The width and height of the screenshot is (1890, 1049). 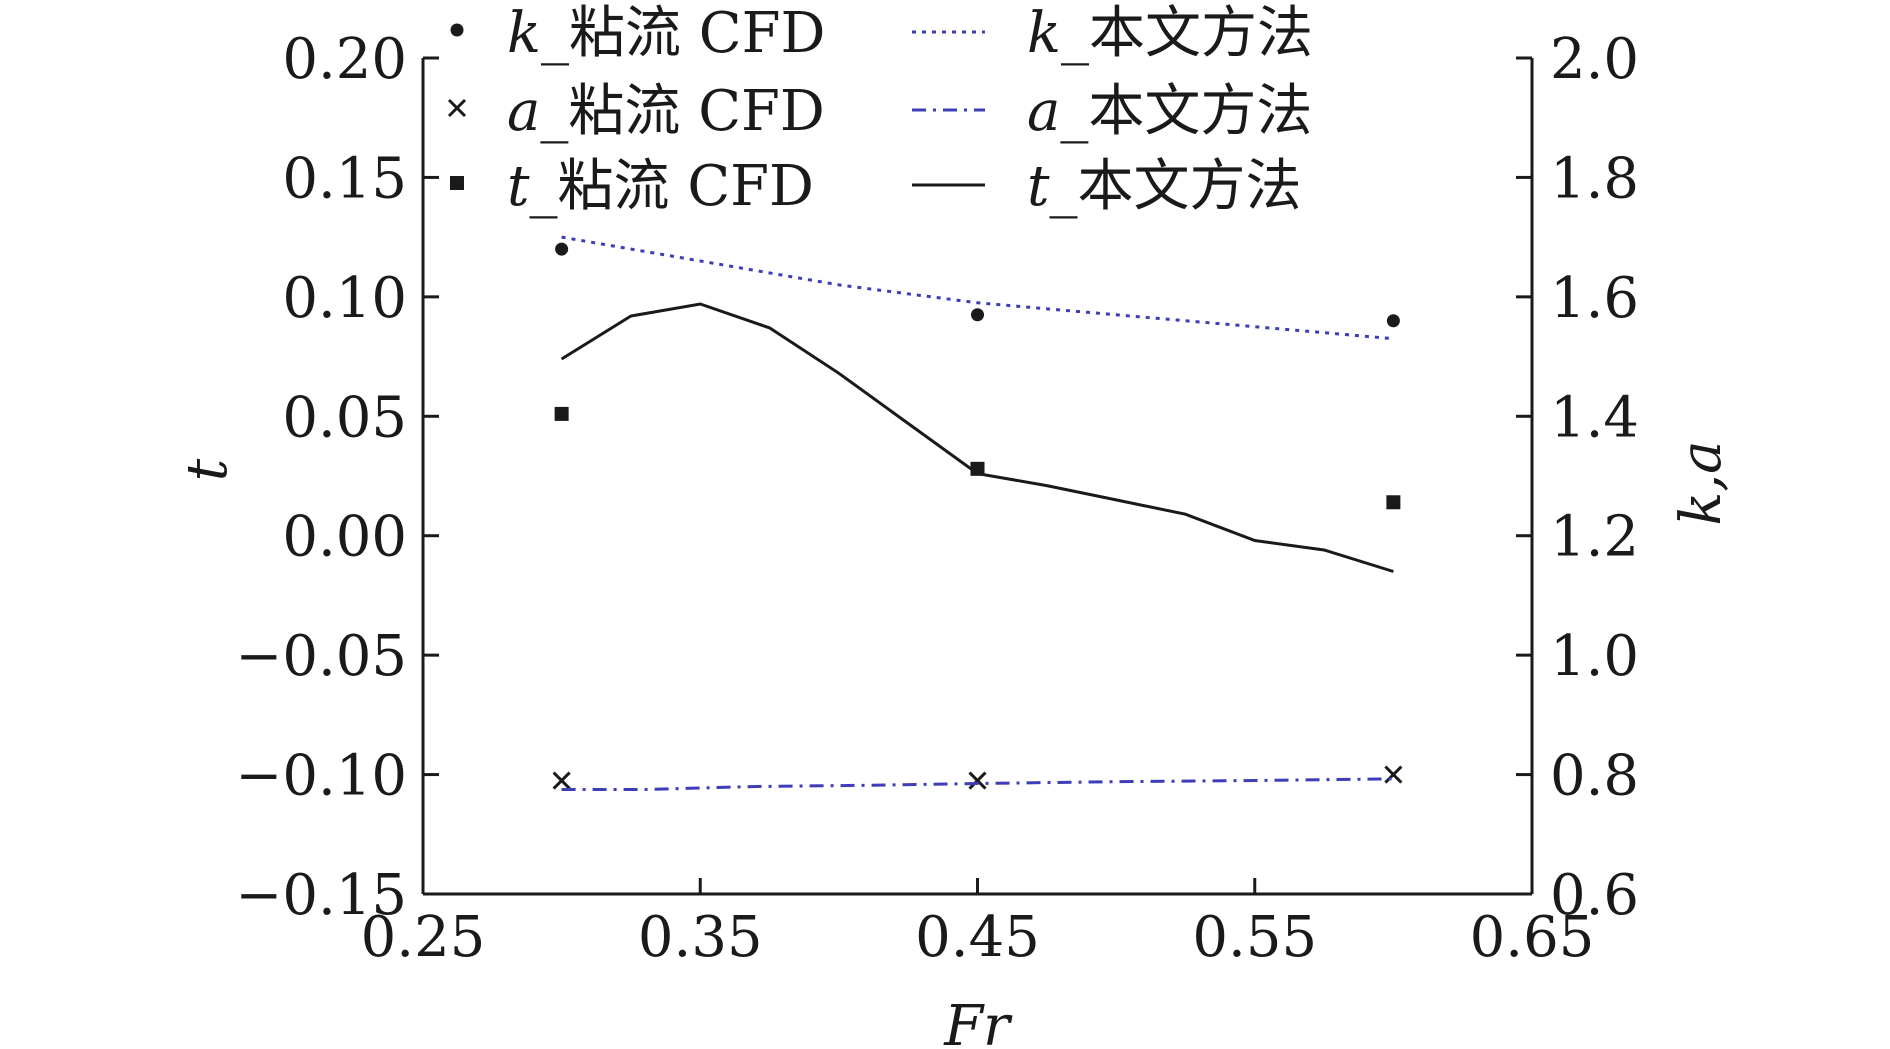 I want to click on y-right-tick-label: 1.6, so click(x=1594, y=298).